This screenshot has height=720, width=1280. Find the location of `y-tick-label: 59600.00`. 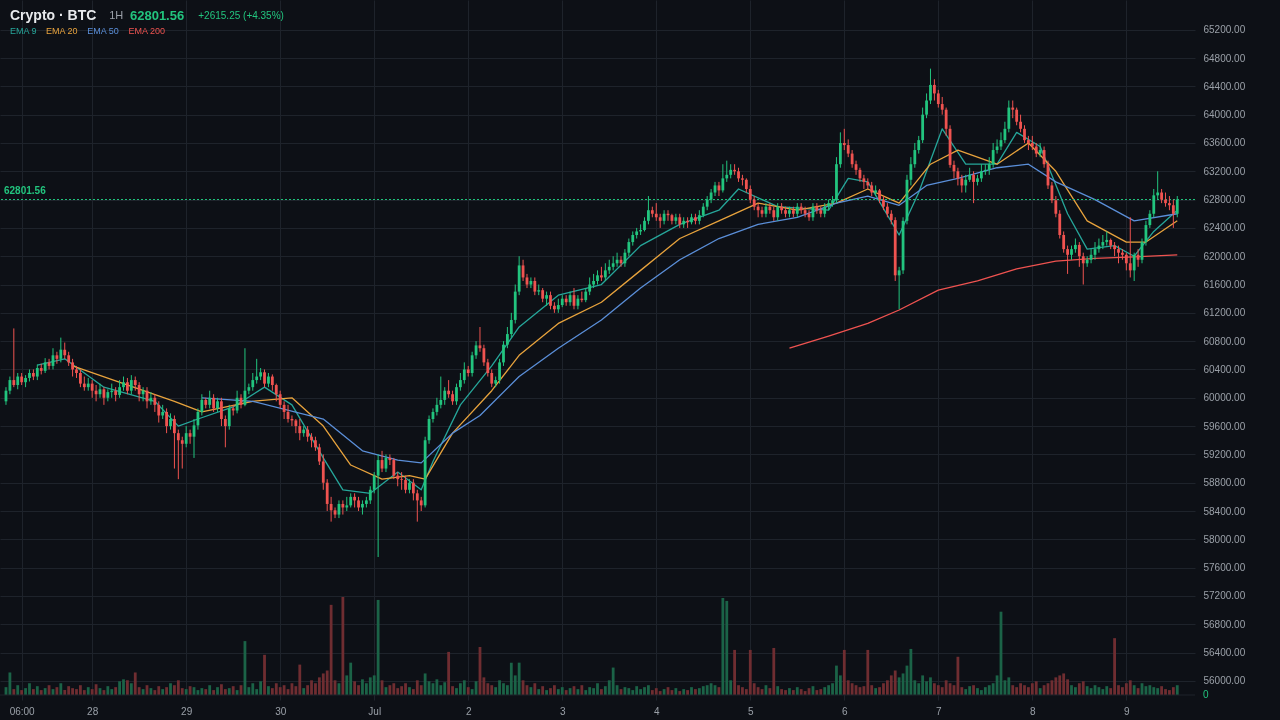

y-tick-label: 59600.00 is located at coordinates (1224, 426).